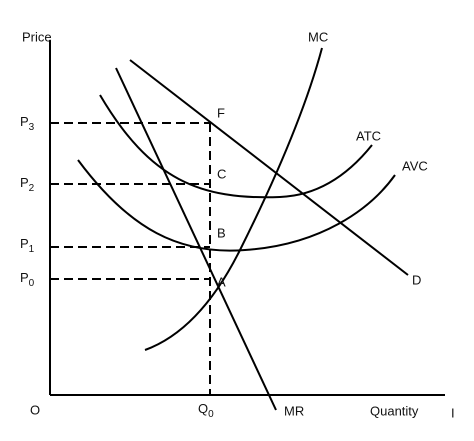 Image resolution: width=474 pixels, height=441 pixels. What do you see at coordinates (368, 135) in the screenshot?
I see `curve-label: ATC` at bounding box center [368, 135].